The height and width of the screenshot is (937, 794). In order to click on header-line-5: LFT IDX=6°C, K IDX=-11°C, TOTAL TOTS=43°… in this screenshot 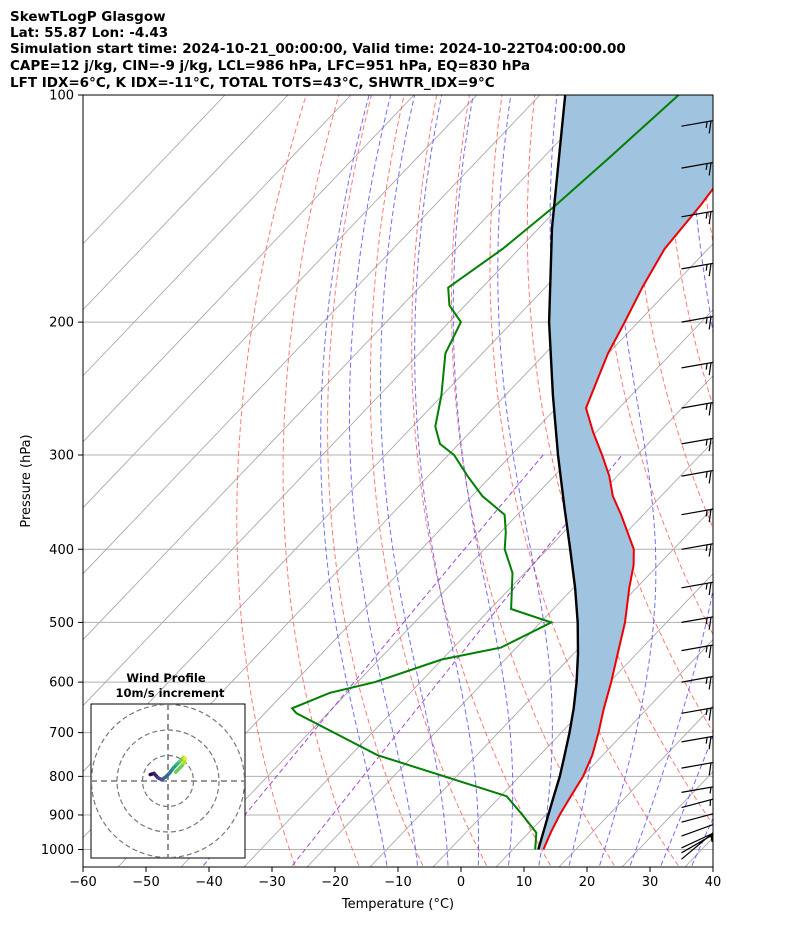, I will do `click(252, 83)`.